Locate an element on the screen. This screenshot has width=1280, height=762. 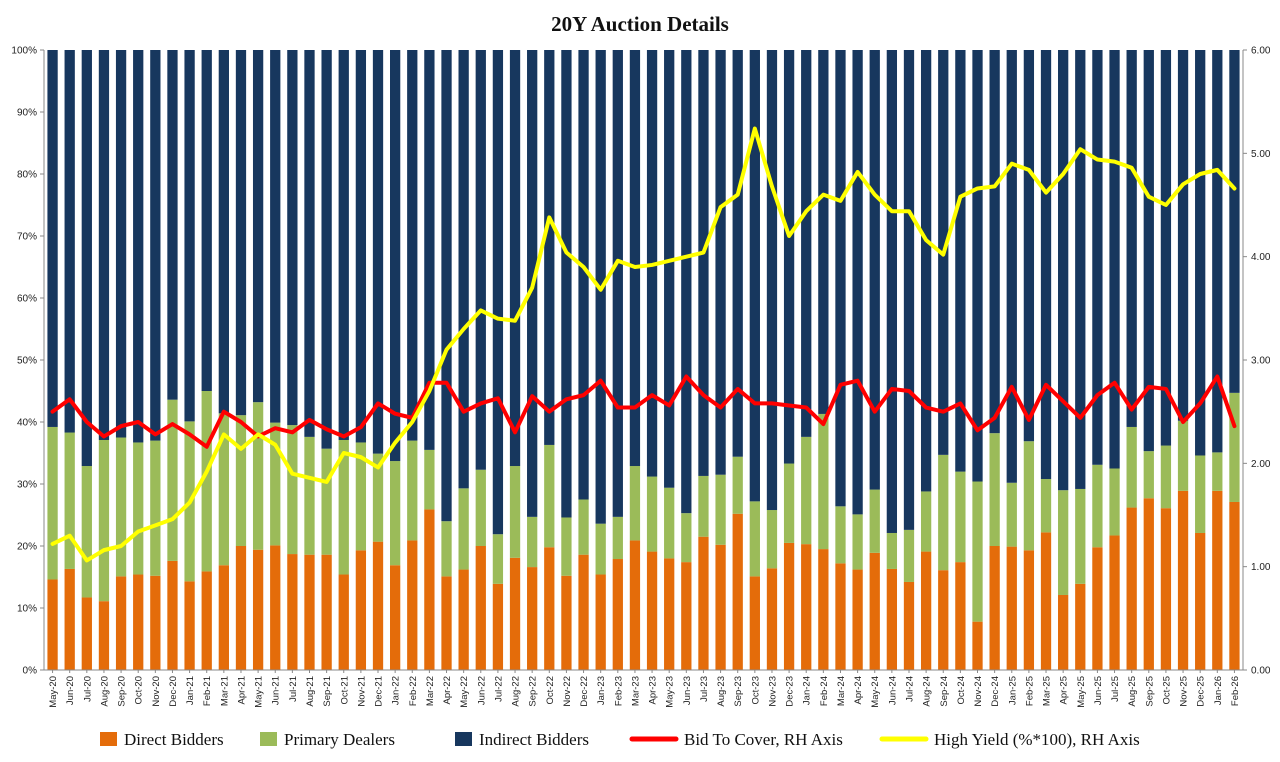
legend-direct-bidders-swatch is located at coordinates (108, 739).